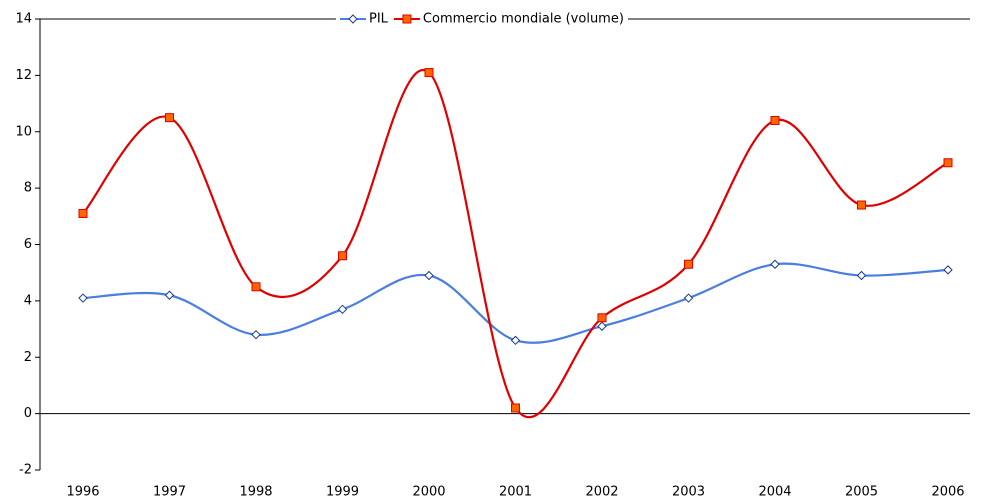 The width and height of the screenshot is (985, 502). What do you see at coordinates (515, 492) in the screenshot?
I see `x-tick-label: 2001` at bounding box center [515, 492].